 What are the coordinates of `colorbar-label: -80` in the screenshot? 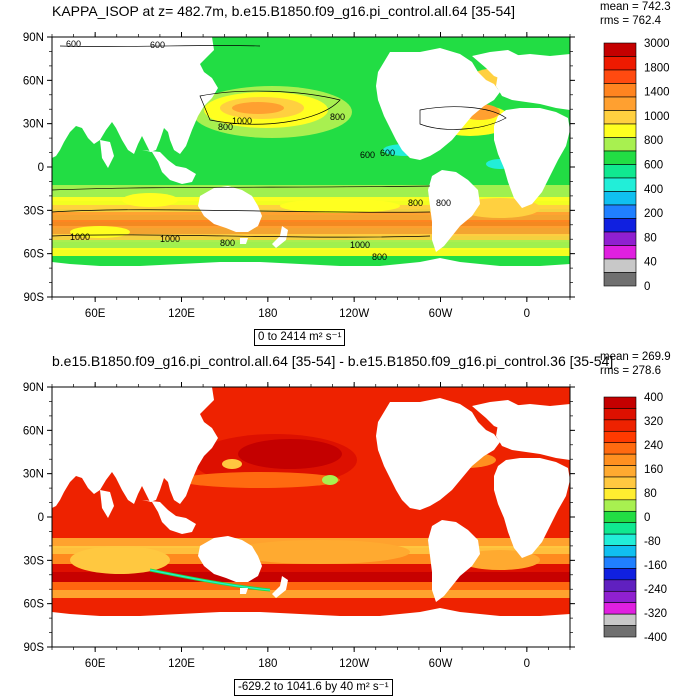 It's located at (652, 542).